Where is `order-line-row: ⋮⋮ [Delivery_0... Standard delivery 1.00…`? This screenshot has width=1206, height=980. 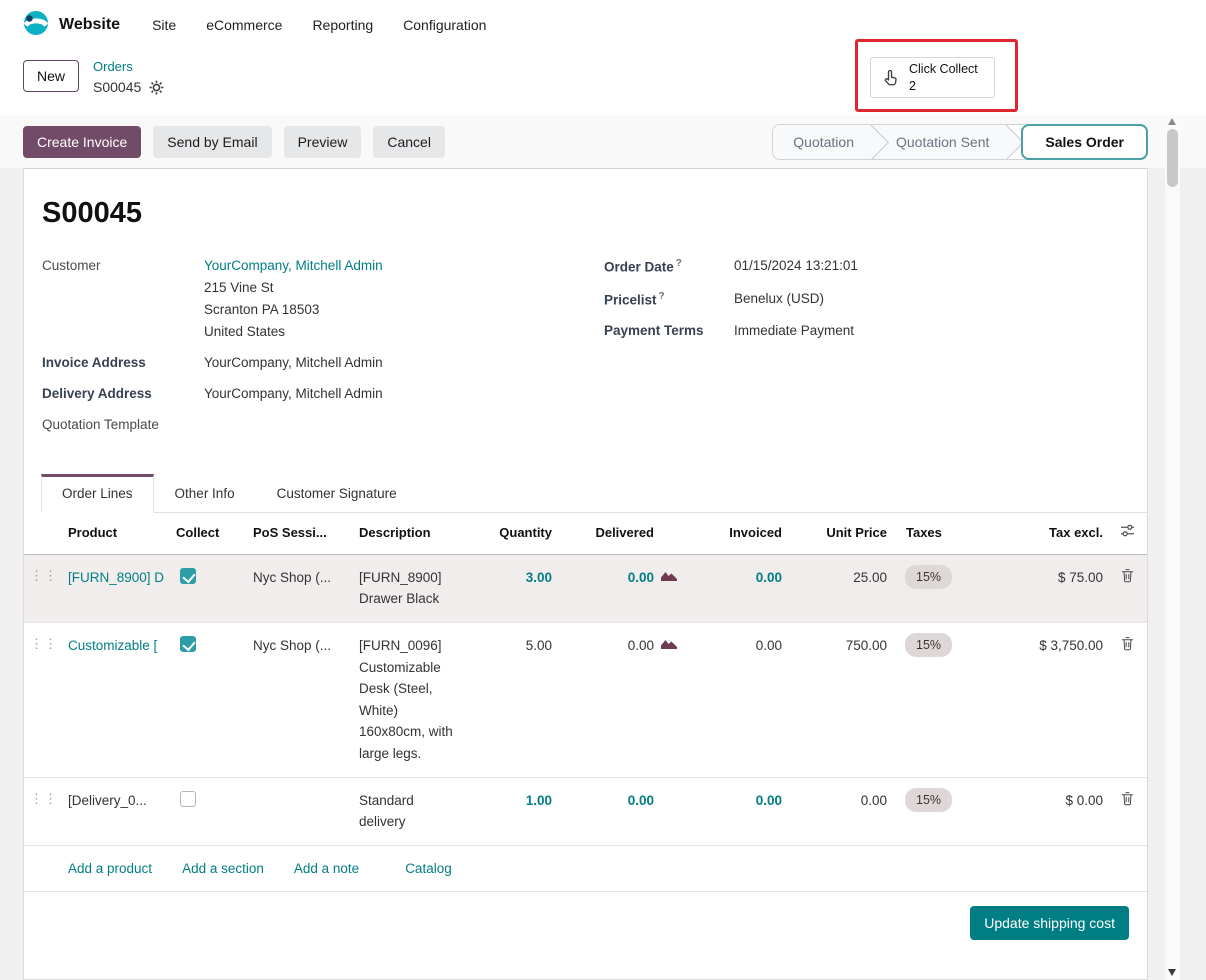 order-line-row: ⋮⋮ [Delivery_0... Standard delivery 1.00… is located at coordinates (585, 812).